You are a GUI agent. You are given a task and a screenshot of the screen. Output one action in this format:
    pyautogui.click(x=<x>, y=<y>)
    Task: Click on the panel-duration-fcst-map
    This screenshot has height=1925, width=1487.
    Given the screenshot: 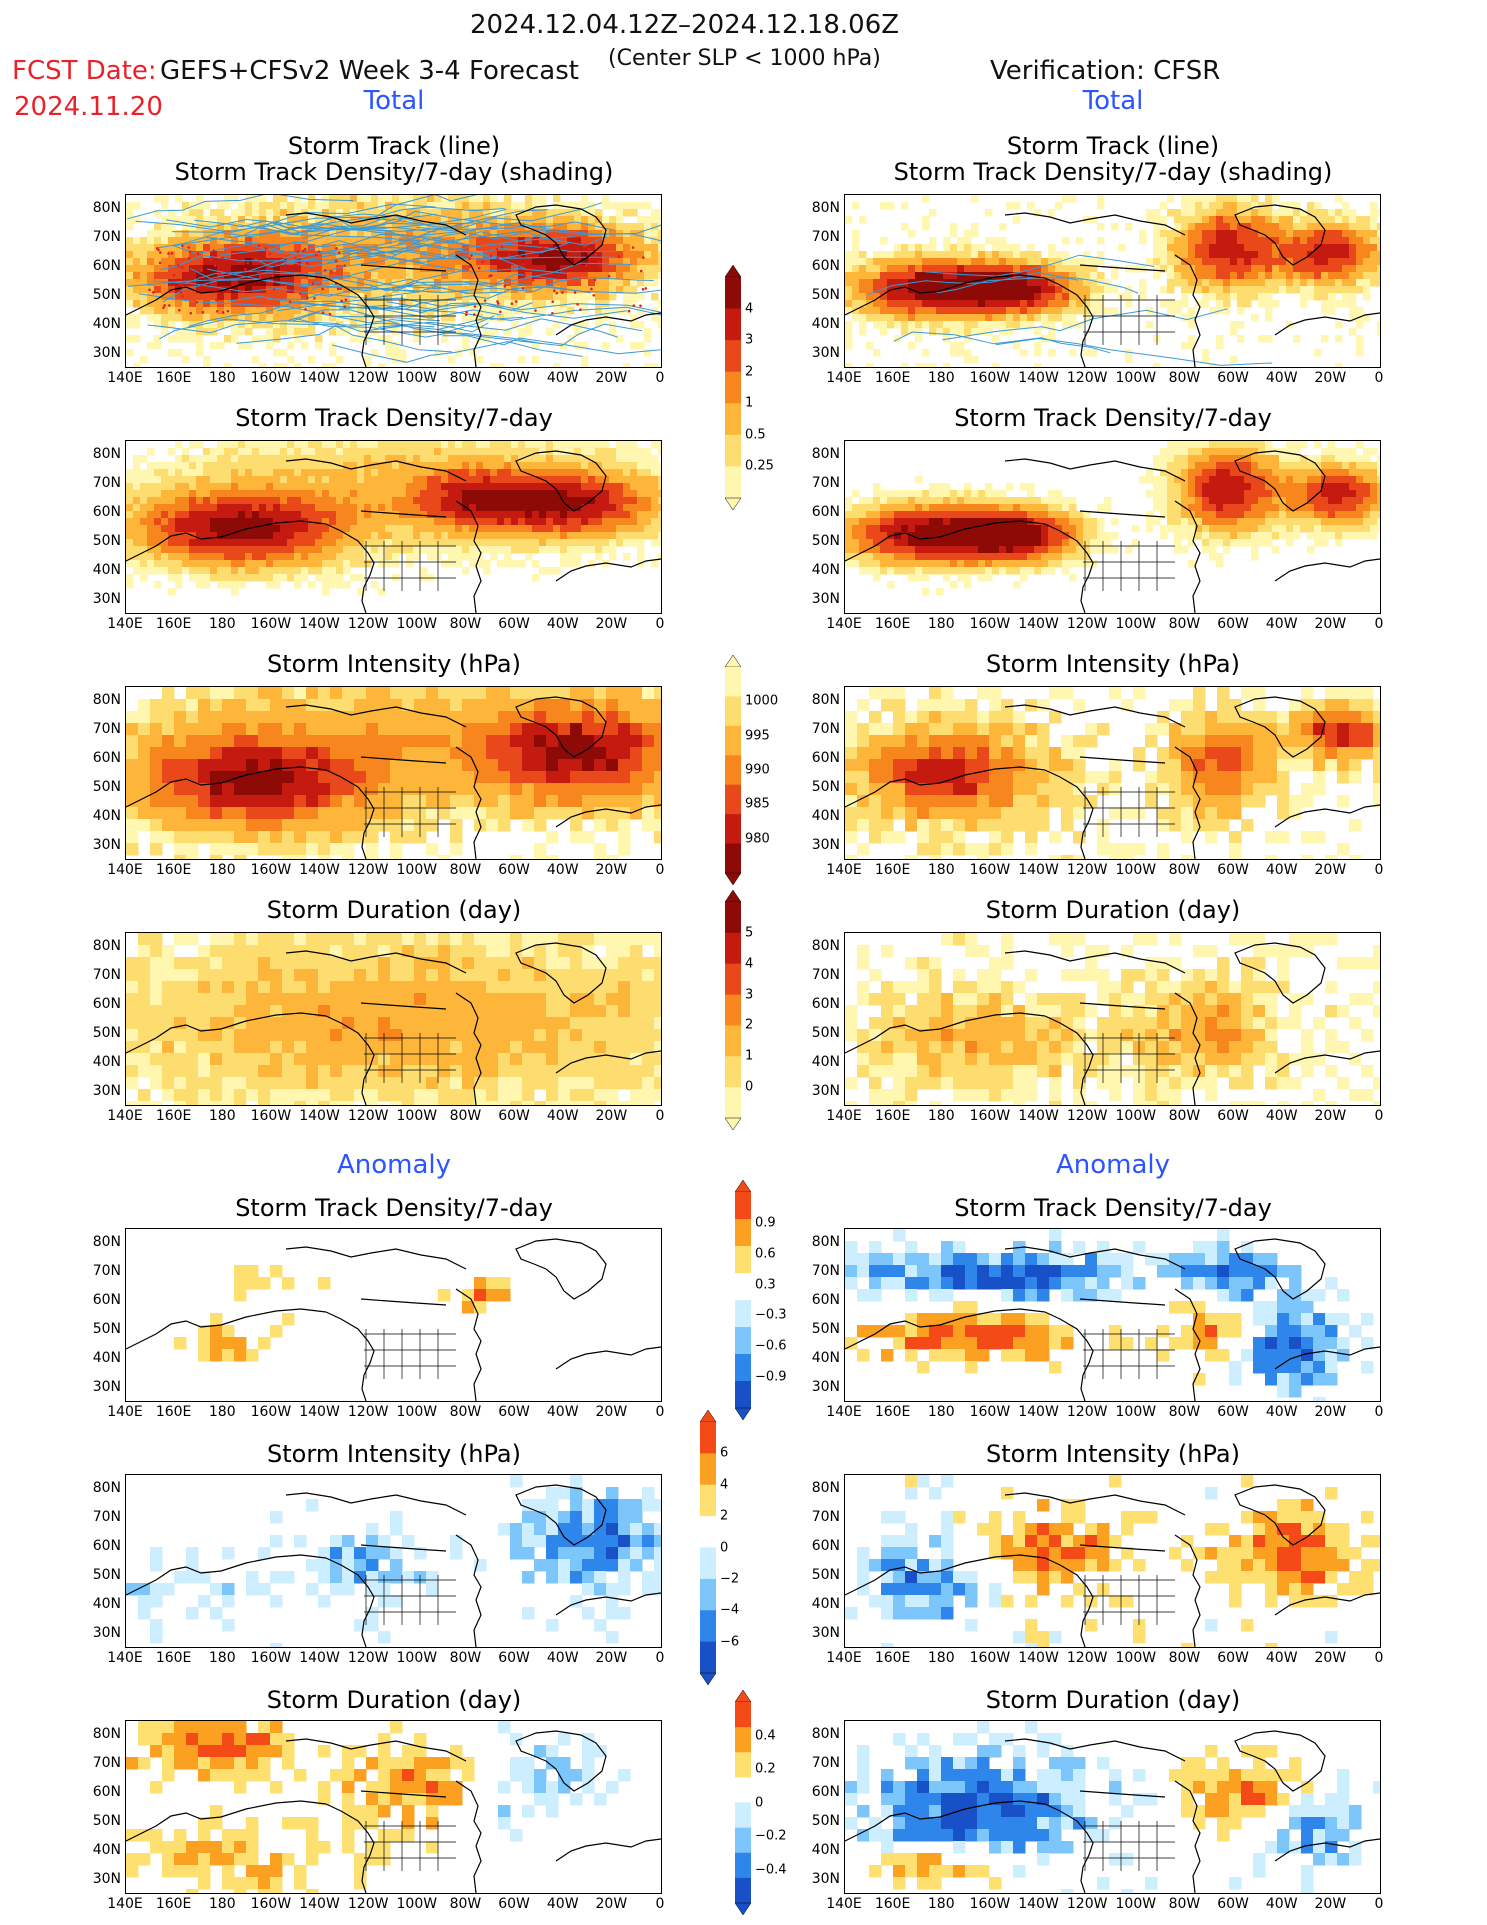 What is the action you would take?
    pyautogui.click(x=393, y=1019)
    